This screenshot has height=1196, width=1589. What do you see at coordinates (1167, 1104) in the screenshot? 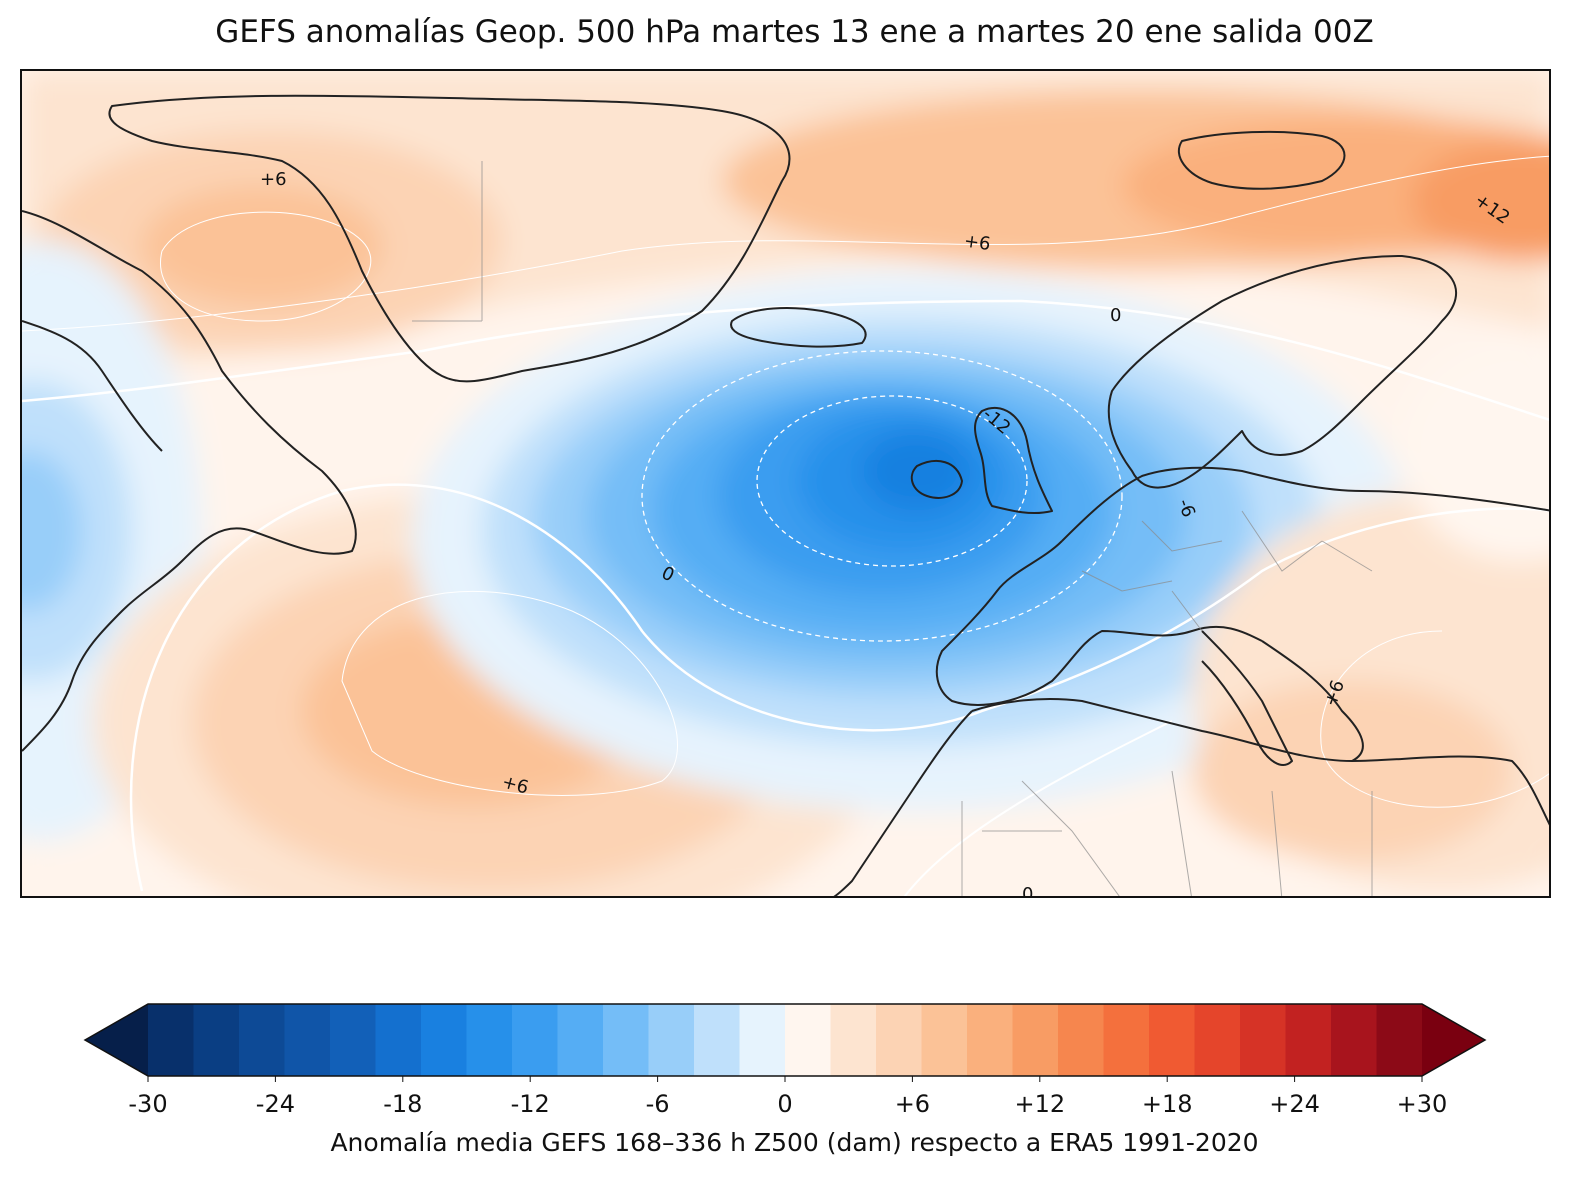
I see `colorbar-tick-label: +18` at bounding box center [1167, 1104].